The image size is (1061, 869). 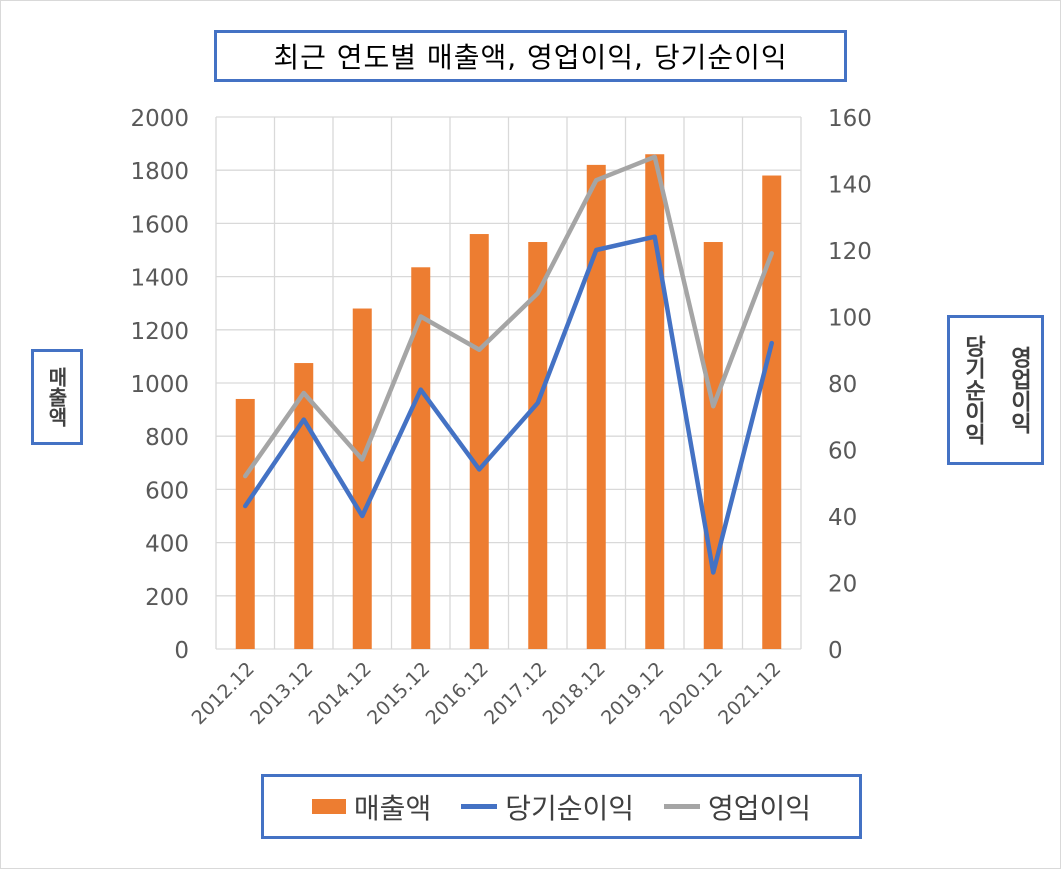 What do you see at coordinates (574, 693) in the screenshot?
I see `x-tick-label: 2018.12` at bounding box center [574, 693].